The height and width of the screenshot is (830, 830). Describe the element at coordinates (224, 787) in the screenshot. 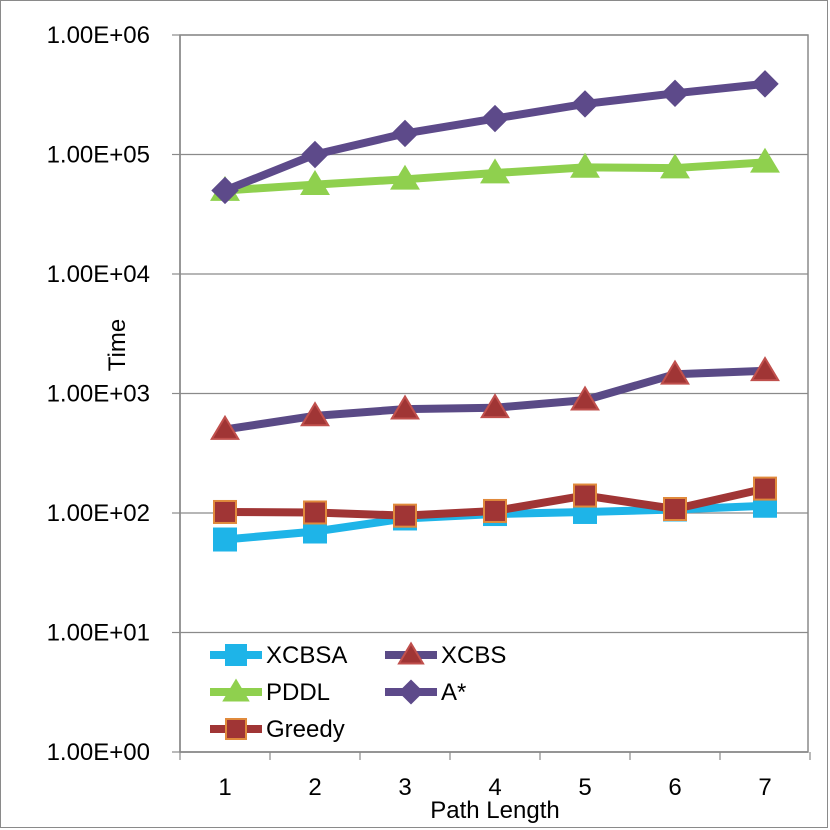

I see `x-tick-label: 1` at that location.